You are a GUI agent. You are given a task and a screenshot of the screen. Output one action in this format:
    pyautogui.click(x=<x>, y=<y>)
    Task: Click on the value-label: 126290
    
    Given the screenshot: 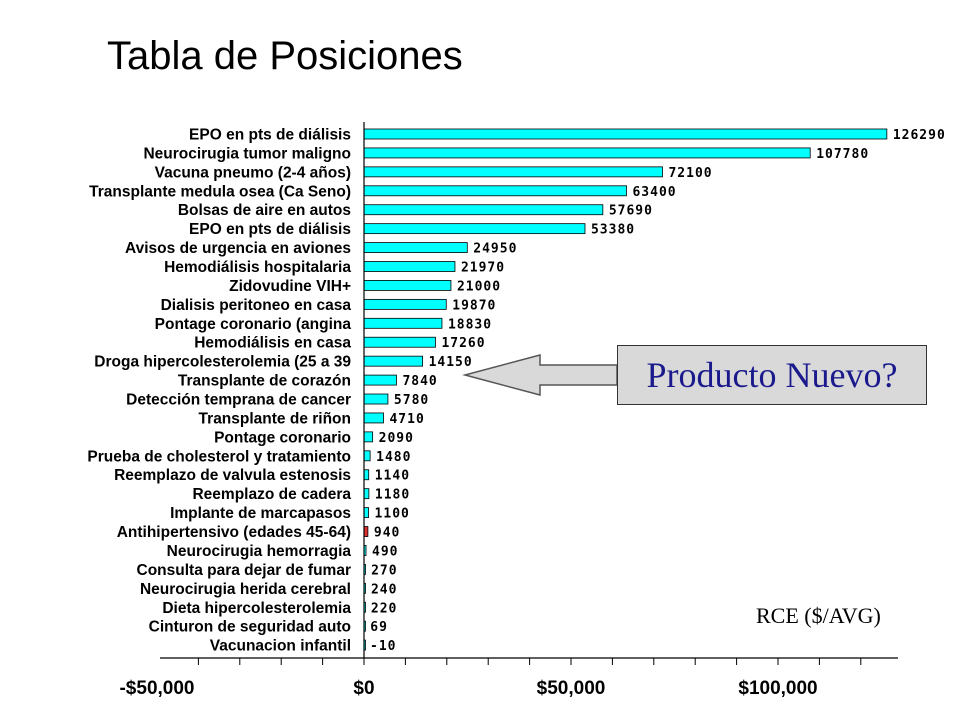 What is the action you would take?
    pyautogui.click(x=919, y=135)
    